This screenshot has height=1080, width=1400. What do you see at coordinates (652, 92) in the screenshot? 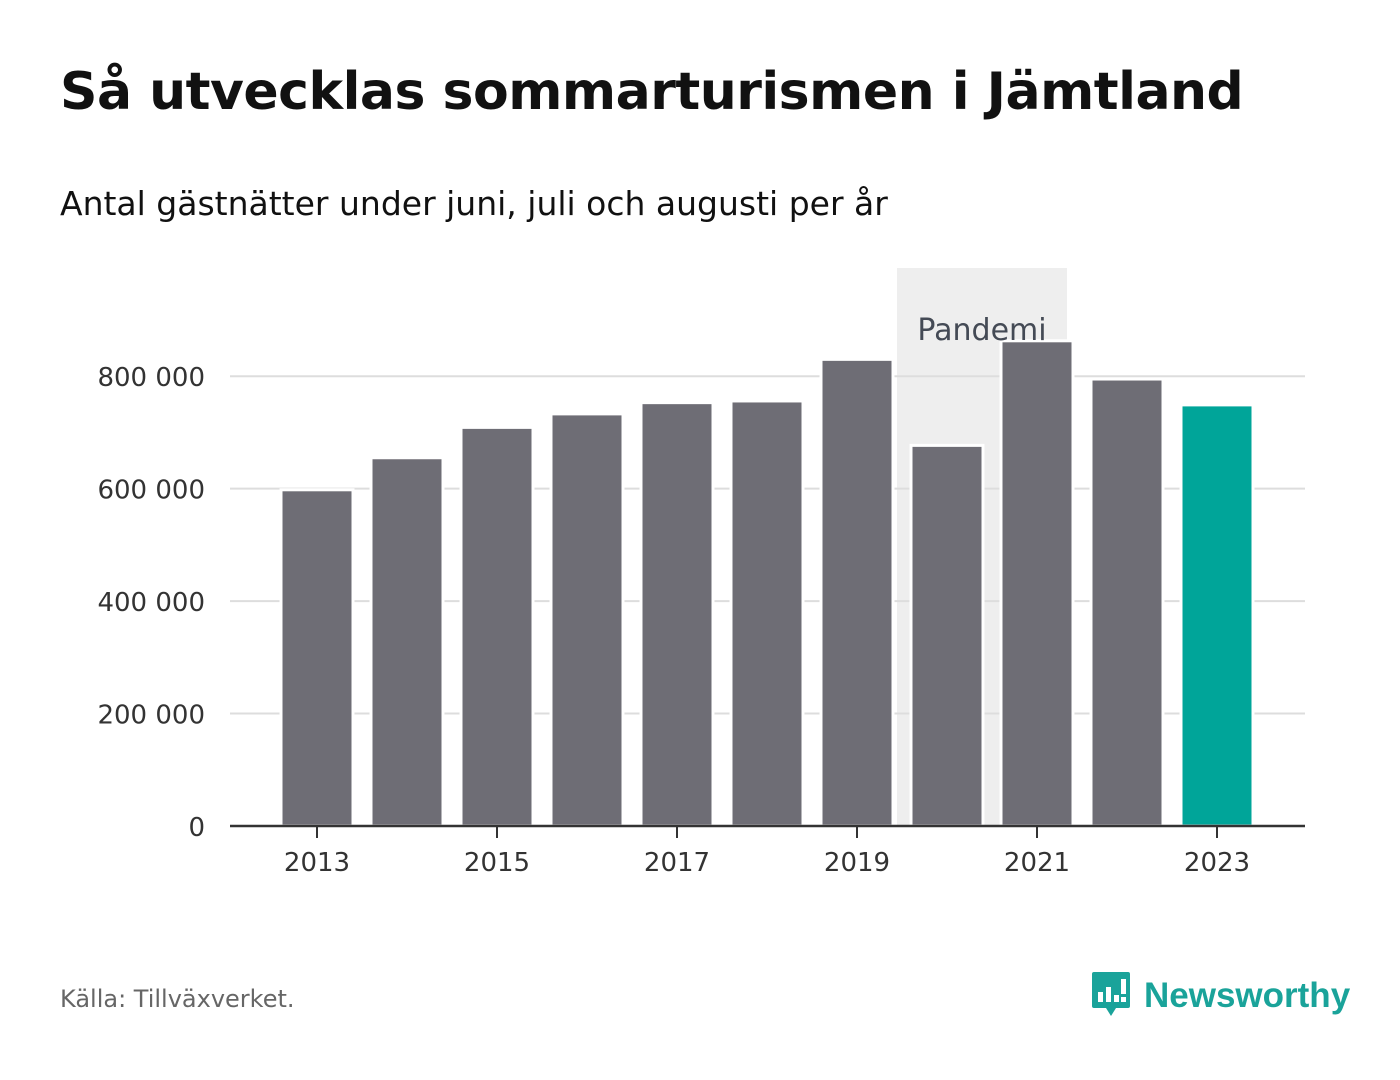
I see `chart-title: Så utvecklas sommarturismen i Jämtland` at bounding box center [652, 92].